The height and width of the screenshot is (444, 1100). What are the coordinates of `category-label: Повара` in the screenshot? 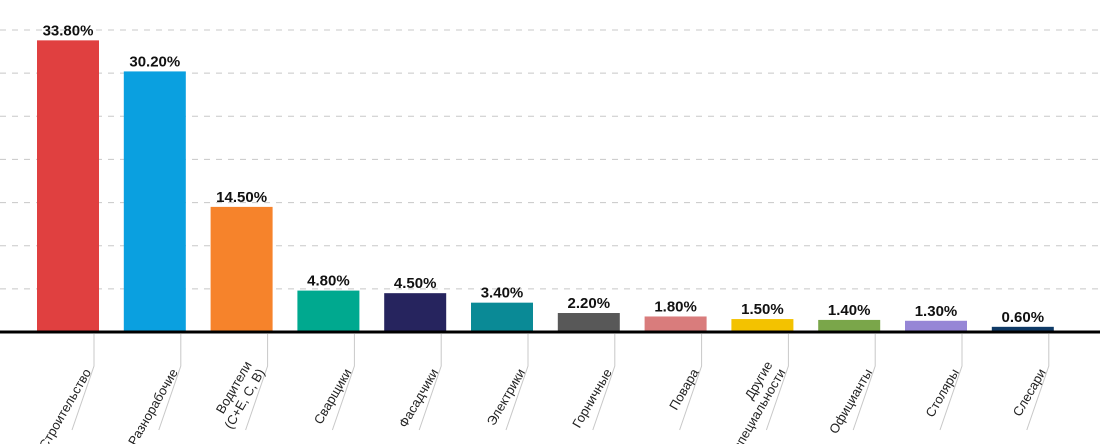 It's located at (684, 388).